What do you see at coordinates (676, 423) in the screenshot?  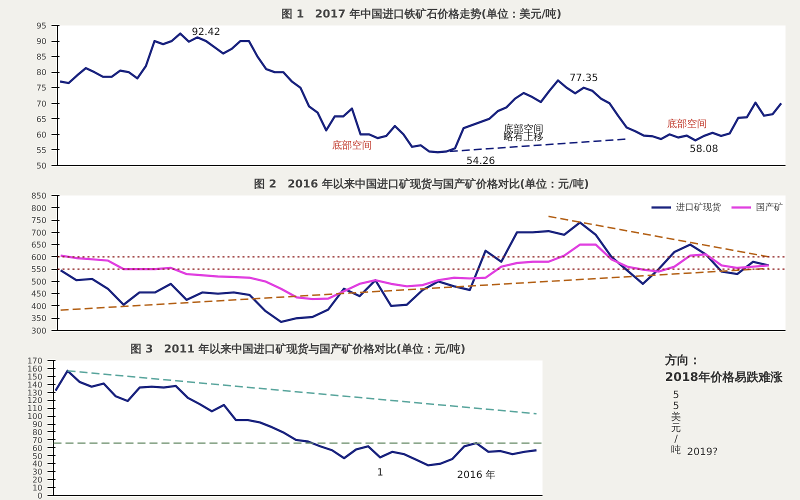 I see `text: 55美元/吨` at bounding box center [676, 423].